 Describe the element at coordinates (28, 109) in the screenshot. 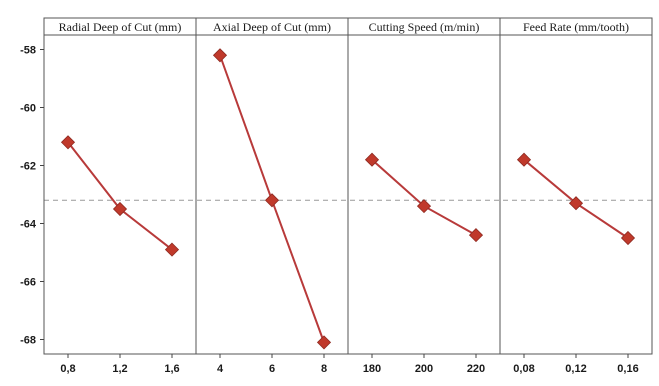

I see `y-tick-label: -60` at that location.